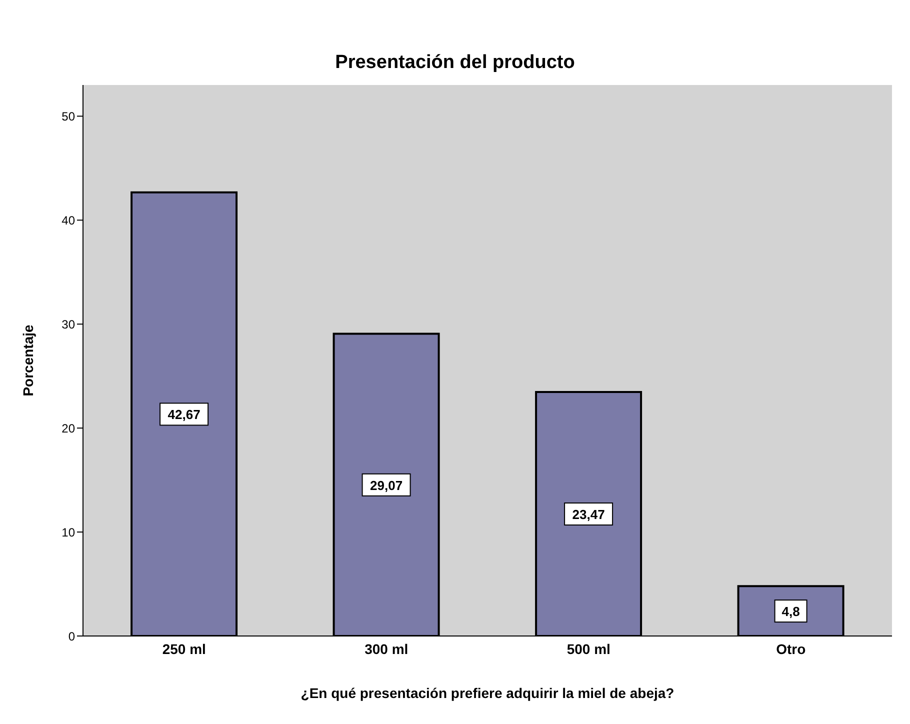 The height and width of the screenshot is (724, 910). What do you see at coordinates (588, 648) in the screenshot?
I see `x-tick-label: 500 ml` at bounding box center [588, 648].